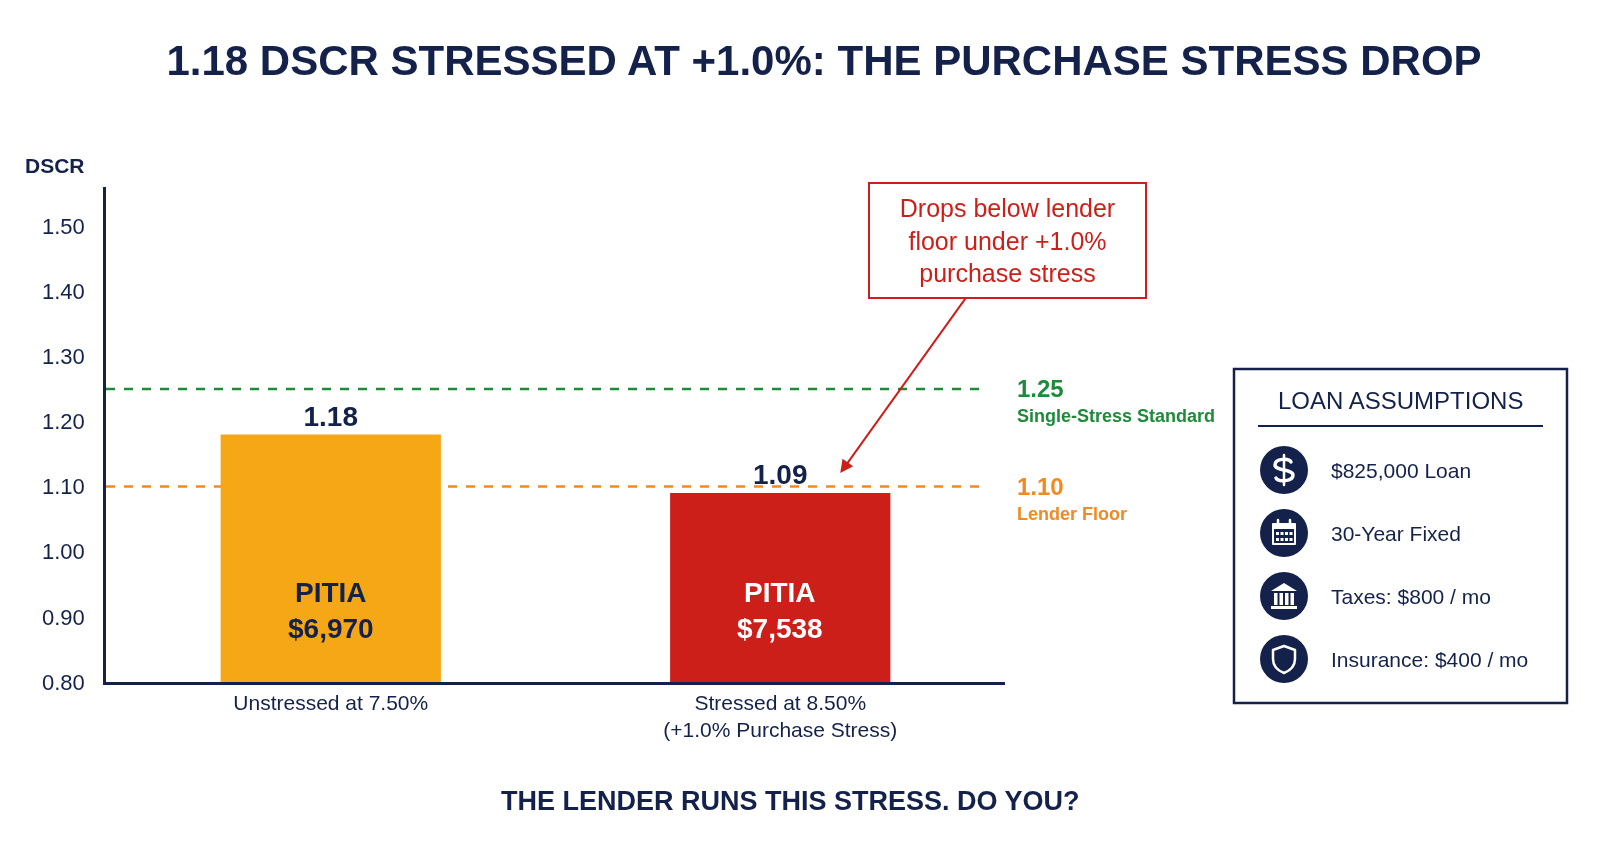 Image resolution: width=1600 pixels, height=841 pixels. What do you see at coordinates (1116, 400) in the screenshot?
I see `ref-line-label: 1.25 Single-Stress Standard` at bounding box center [1116, 400].